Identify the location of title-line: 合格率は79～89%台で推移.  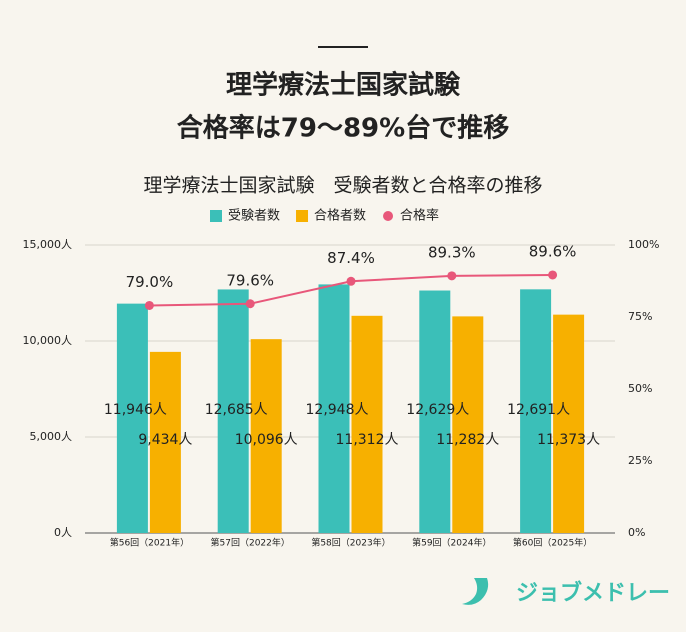
(343, 128).